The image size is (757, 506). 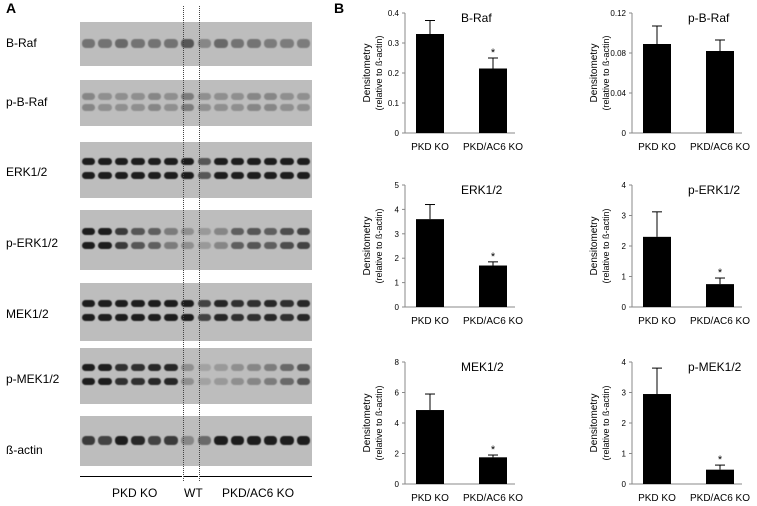 What do you see at coordinates (11, 8) in the screenshot?
I see `panel-a-label: A` at bounding box center [11, 8].